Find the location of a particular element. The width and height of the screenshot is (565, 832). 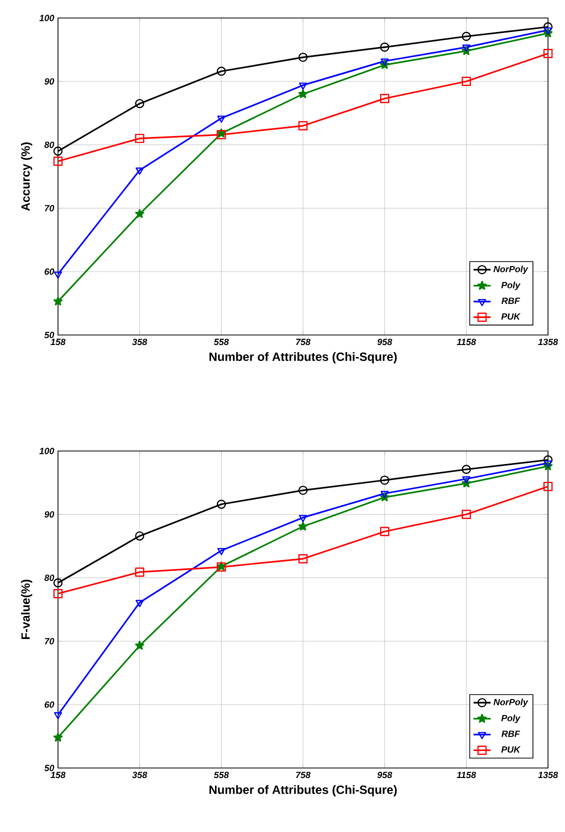

y-axis-title: F-value(%) is located at coordinates (26, 610).